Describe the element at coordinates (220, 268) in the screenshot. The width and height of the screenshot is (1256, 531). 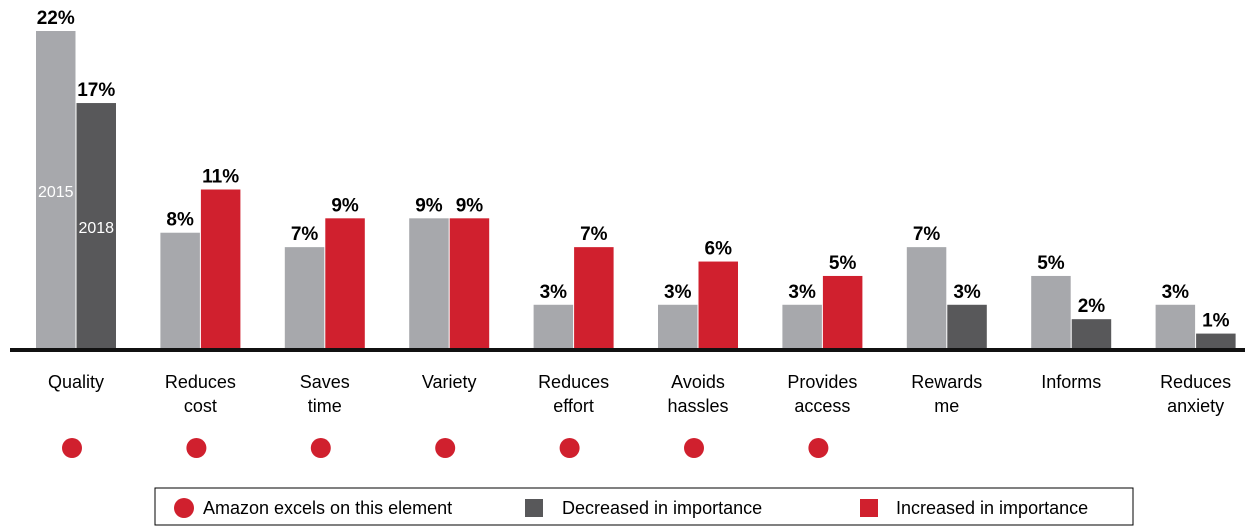
I see `bar-2018-reduces-cost` at that location.